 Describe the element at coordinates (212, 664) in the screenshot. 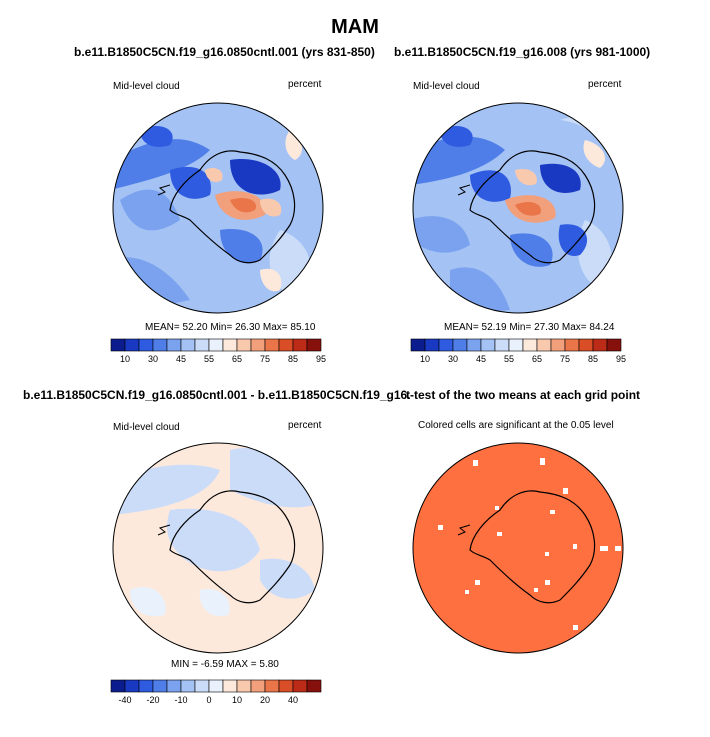

I see `panel-3-min-value: -6.59` at that location.